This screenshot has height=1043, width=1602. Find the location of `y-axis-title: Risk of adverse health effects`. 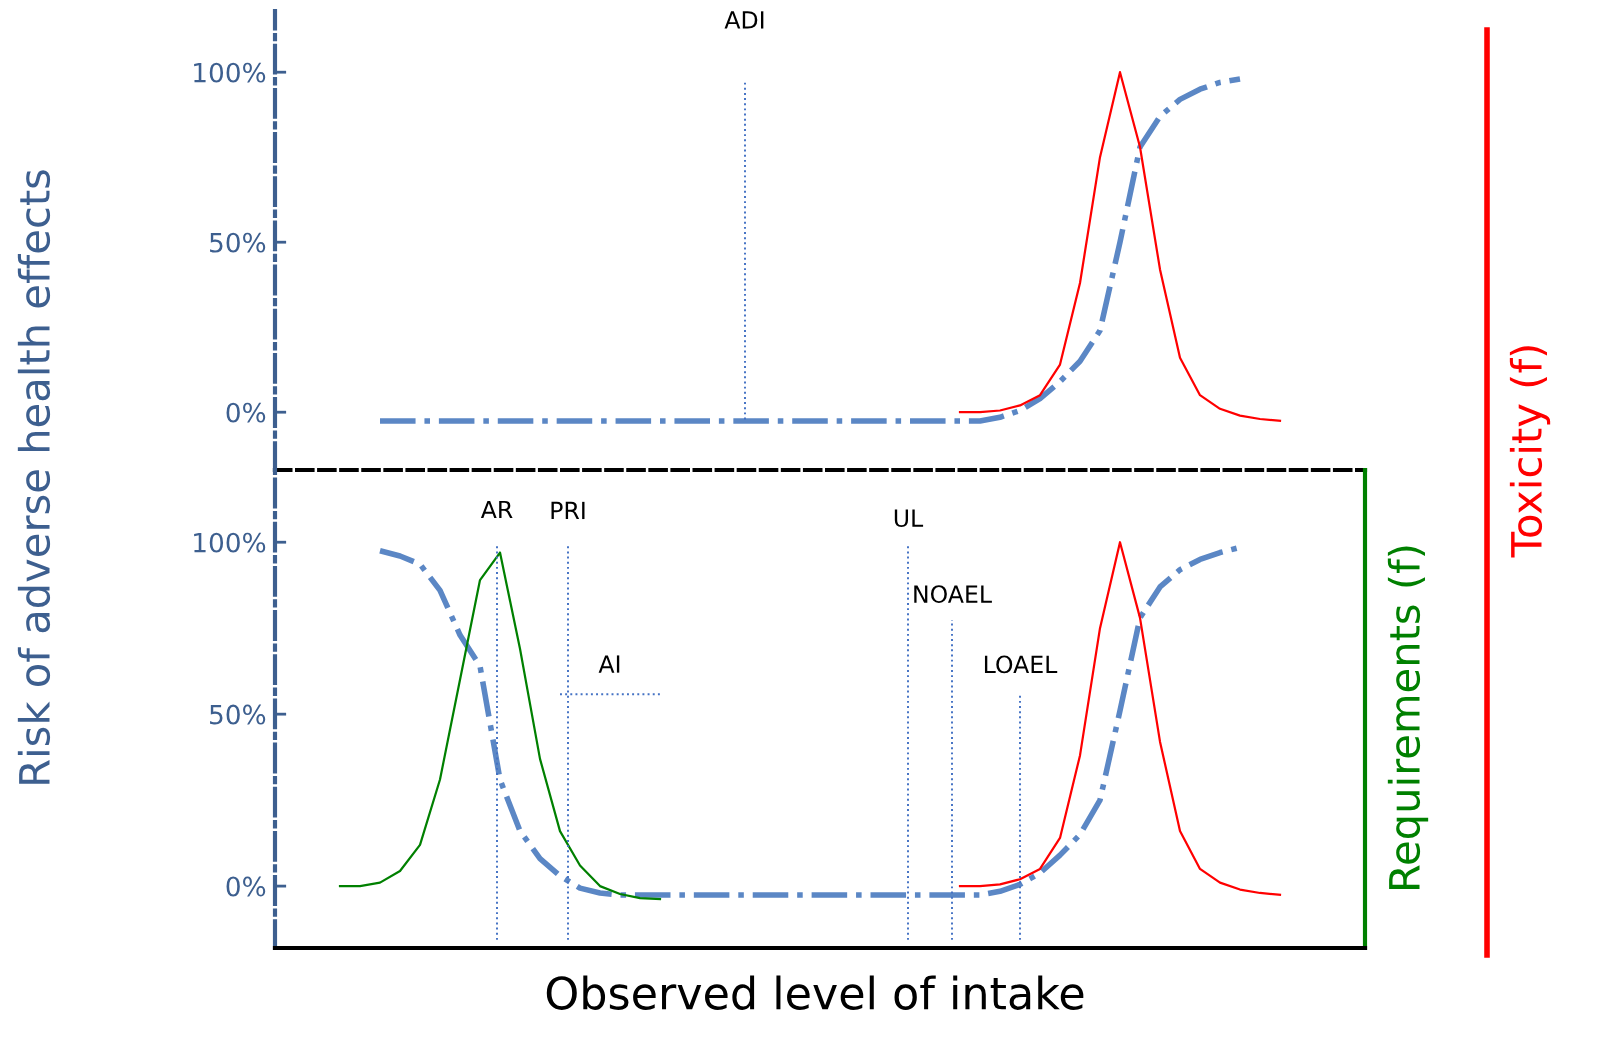

y-axis-title: Risk of adverse health effects is located at coordinates (34, 477).